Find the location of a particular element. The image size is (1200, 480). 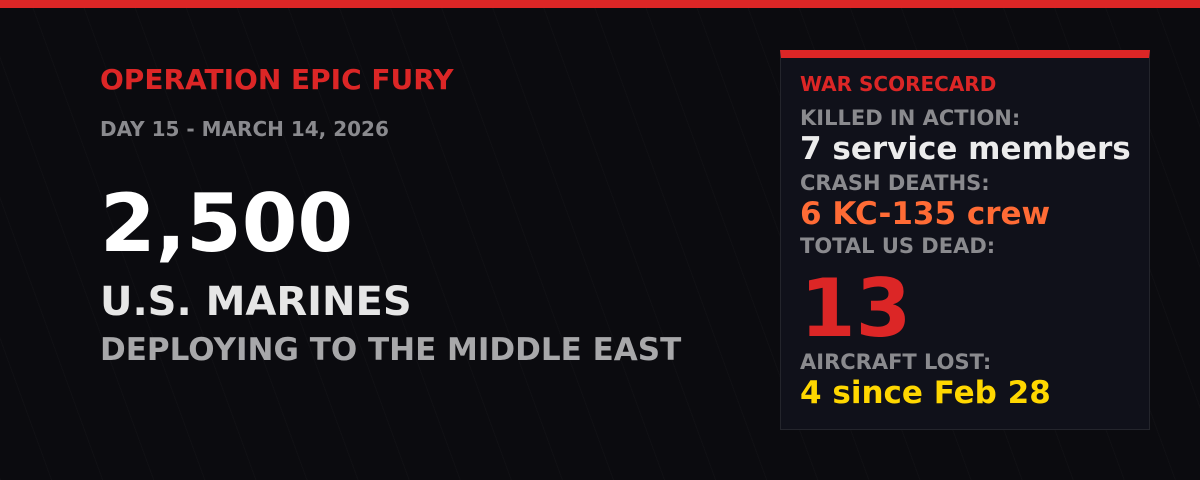

kia-label: KILLED IN ACTION: is located at coordinates (910, 118).